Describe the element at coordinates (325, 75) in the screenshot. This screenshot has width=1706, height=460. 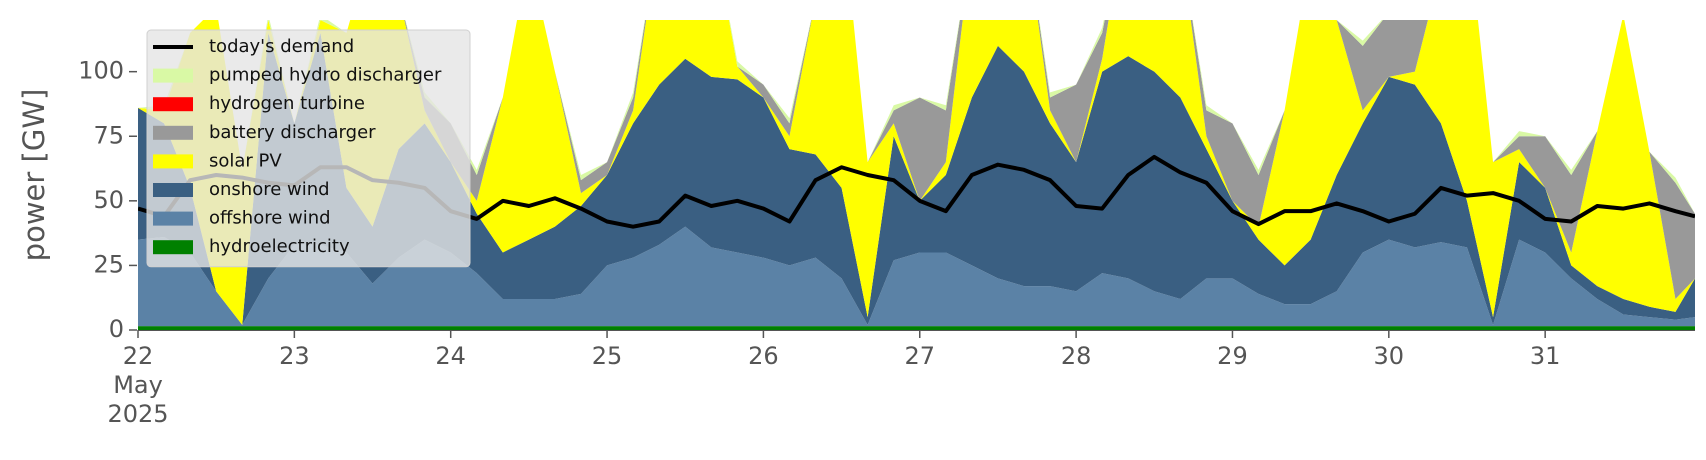
I see `legend-label: pumped hydro discharger` at that location.